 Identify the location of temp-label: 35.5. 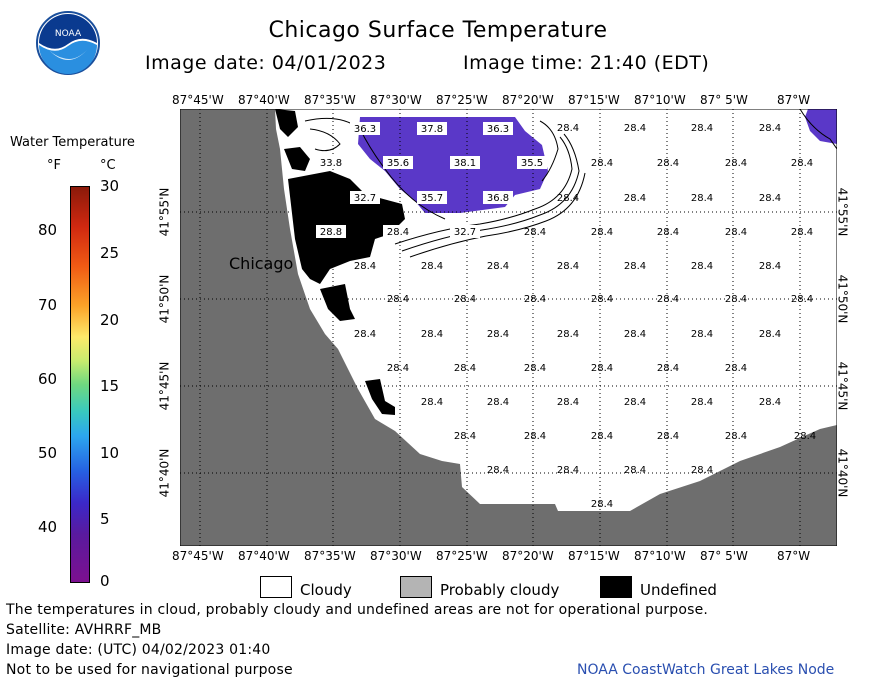
(532, 163).